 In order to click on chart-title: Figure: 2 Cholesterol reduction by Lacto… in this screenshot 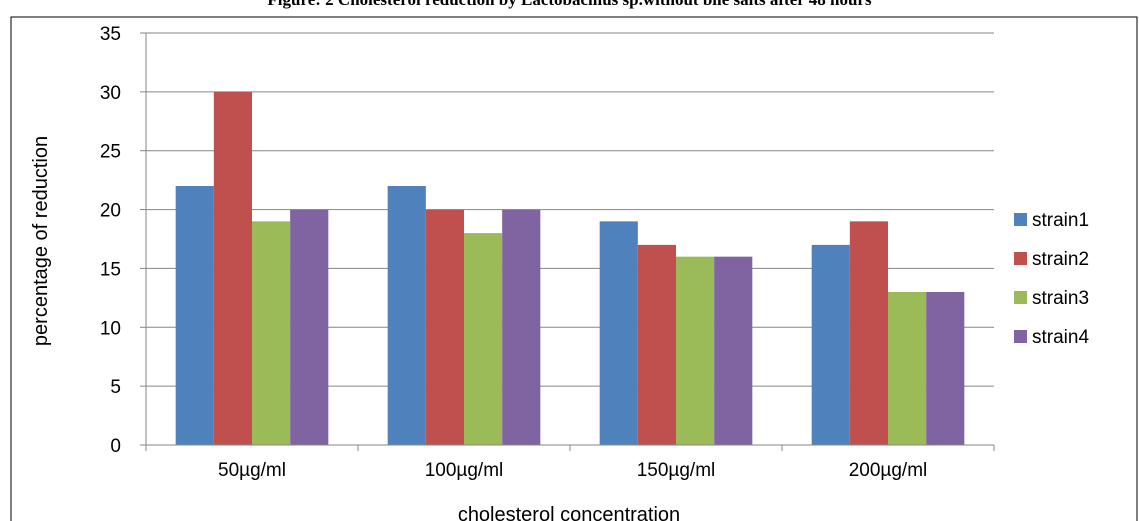, I will do `click(569, 5)`.